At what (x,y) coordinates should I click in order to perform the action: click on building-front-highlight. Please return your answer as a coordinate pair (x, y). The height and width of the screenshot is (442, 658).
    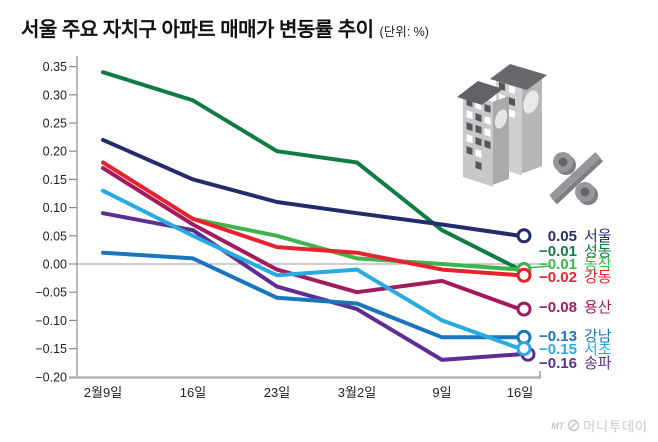
    Looking at the image, I should click on (501, 119).